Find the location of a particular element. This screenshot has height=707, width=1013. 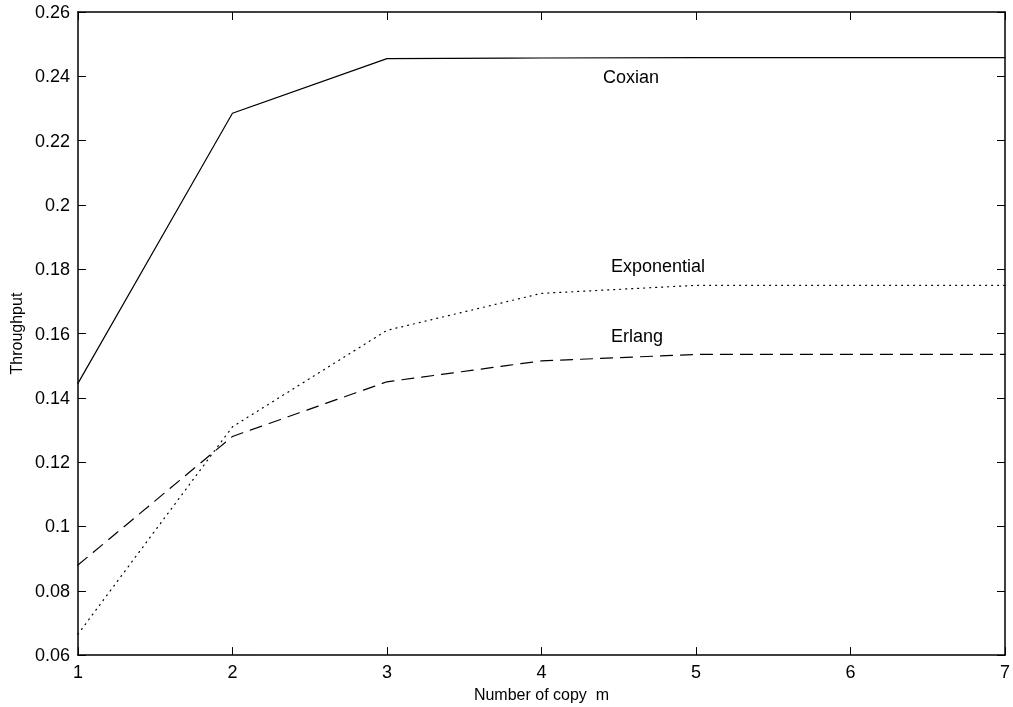

y-tick-label: 0.12 is located at coordinates (52, 462).